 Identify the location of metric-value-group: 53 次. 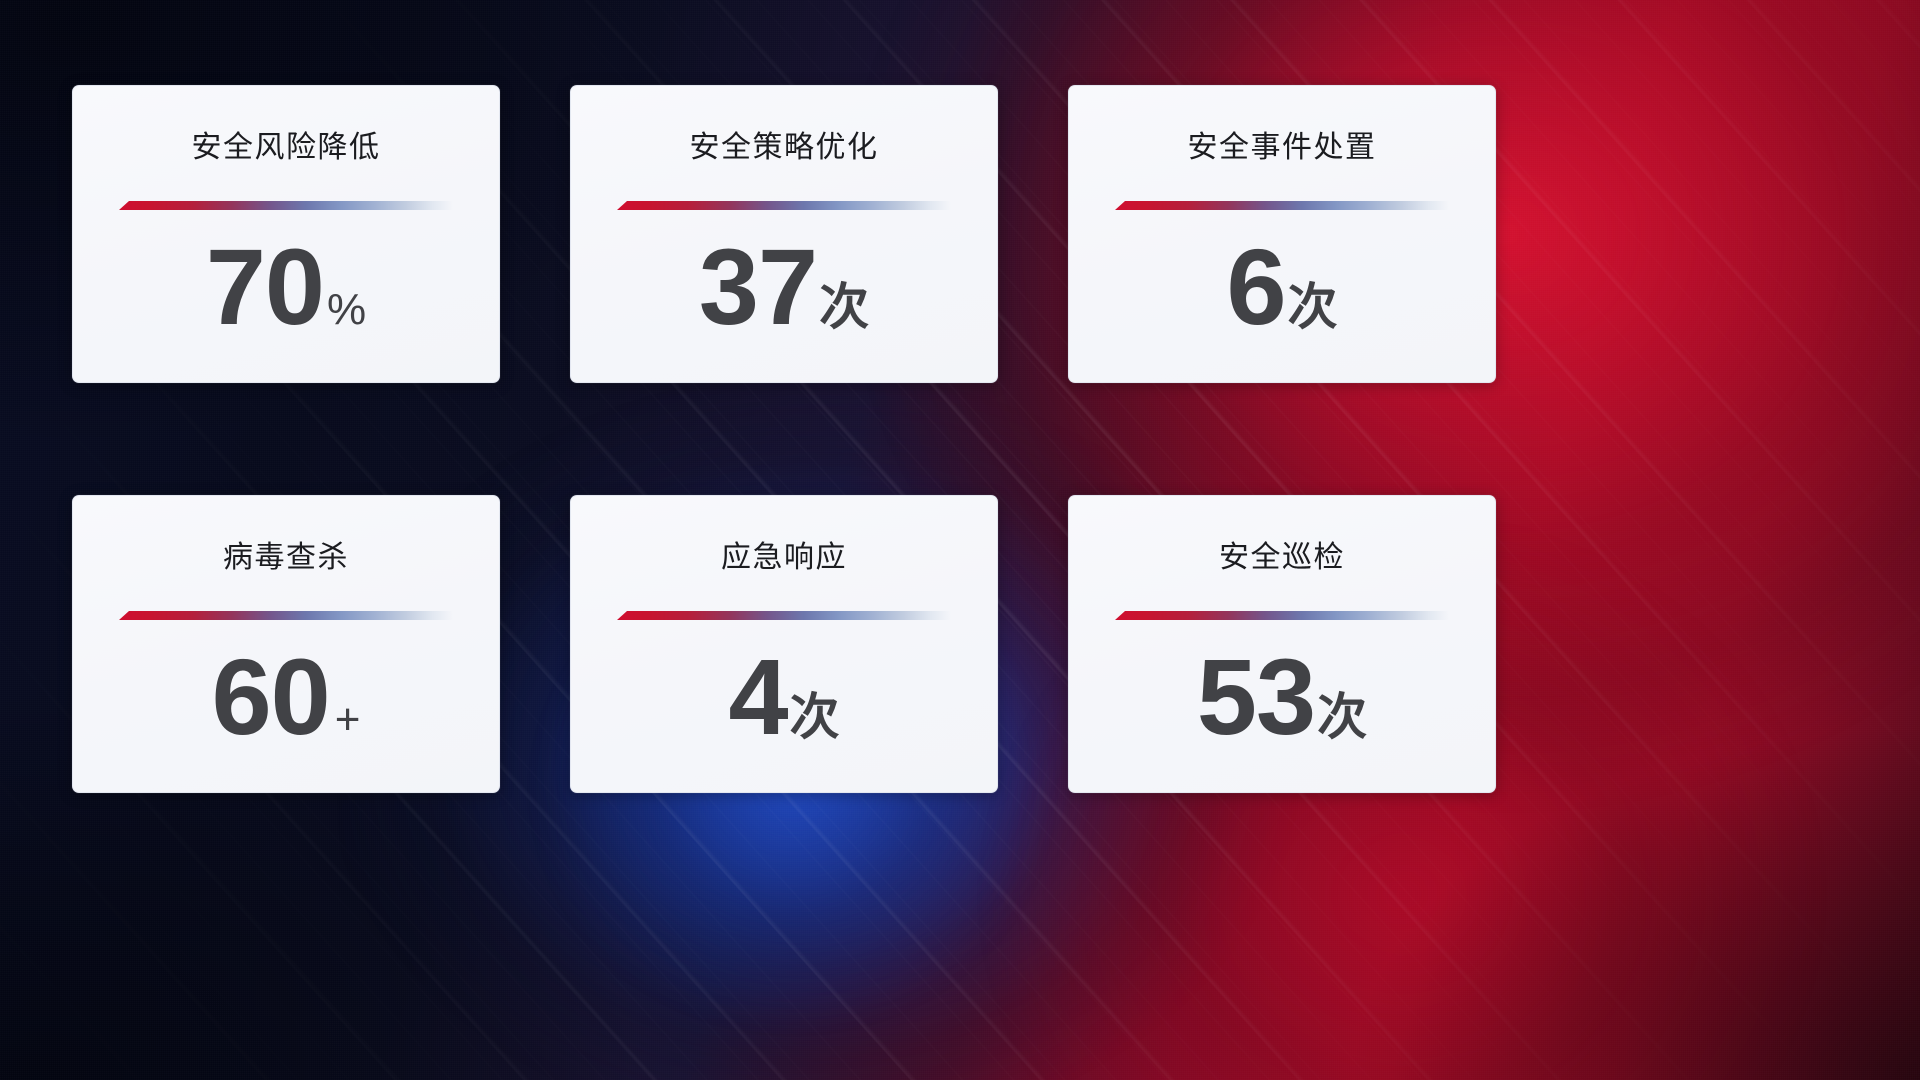
(1282, 697).